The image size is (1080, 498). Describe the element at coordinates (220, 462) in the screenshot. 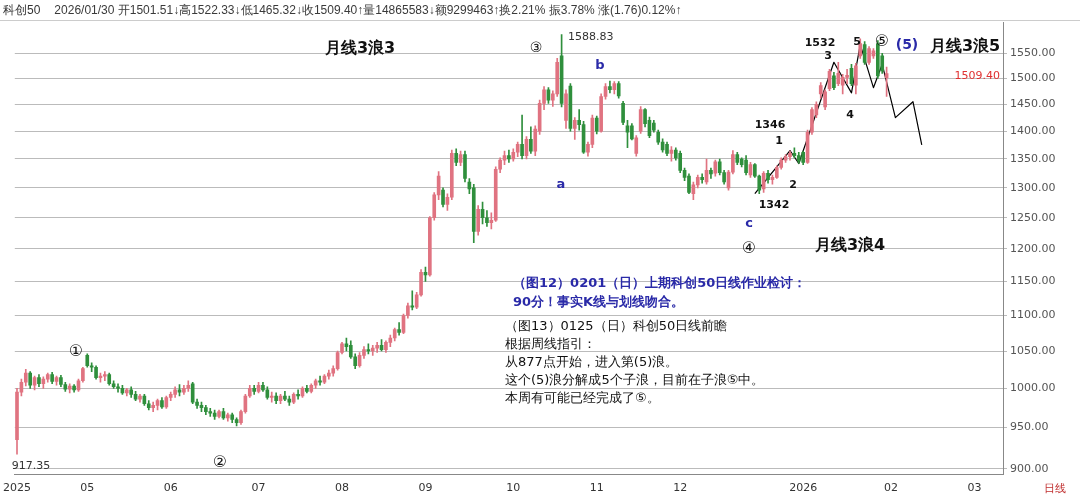

I see `annotation: ②` at that location.